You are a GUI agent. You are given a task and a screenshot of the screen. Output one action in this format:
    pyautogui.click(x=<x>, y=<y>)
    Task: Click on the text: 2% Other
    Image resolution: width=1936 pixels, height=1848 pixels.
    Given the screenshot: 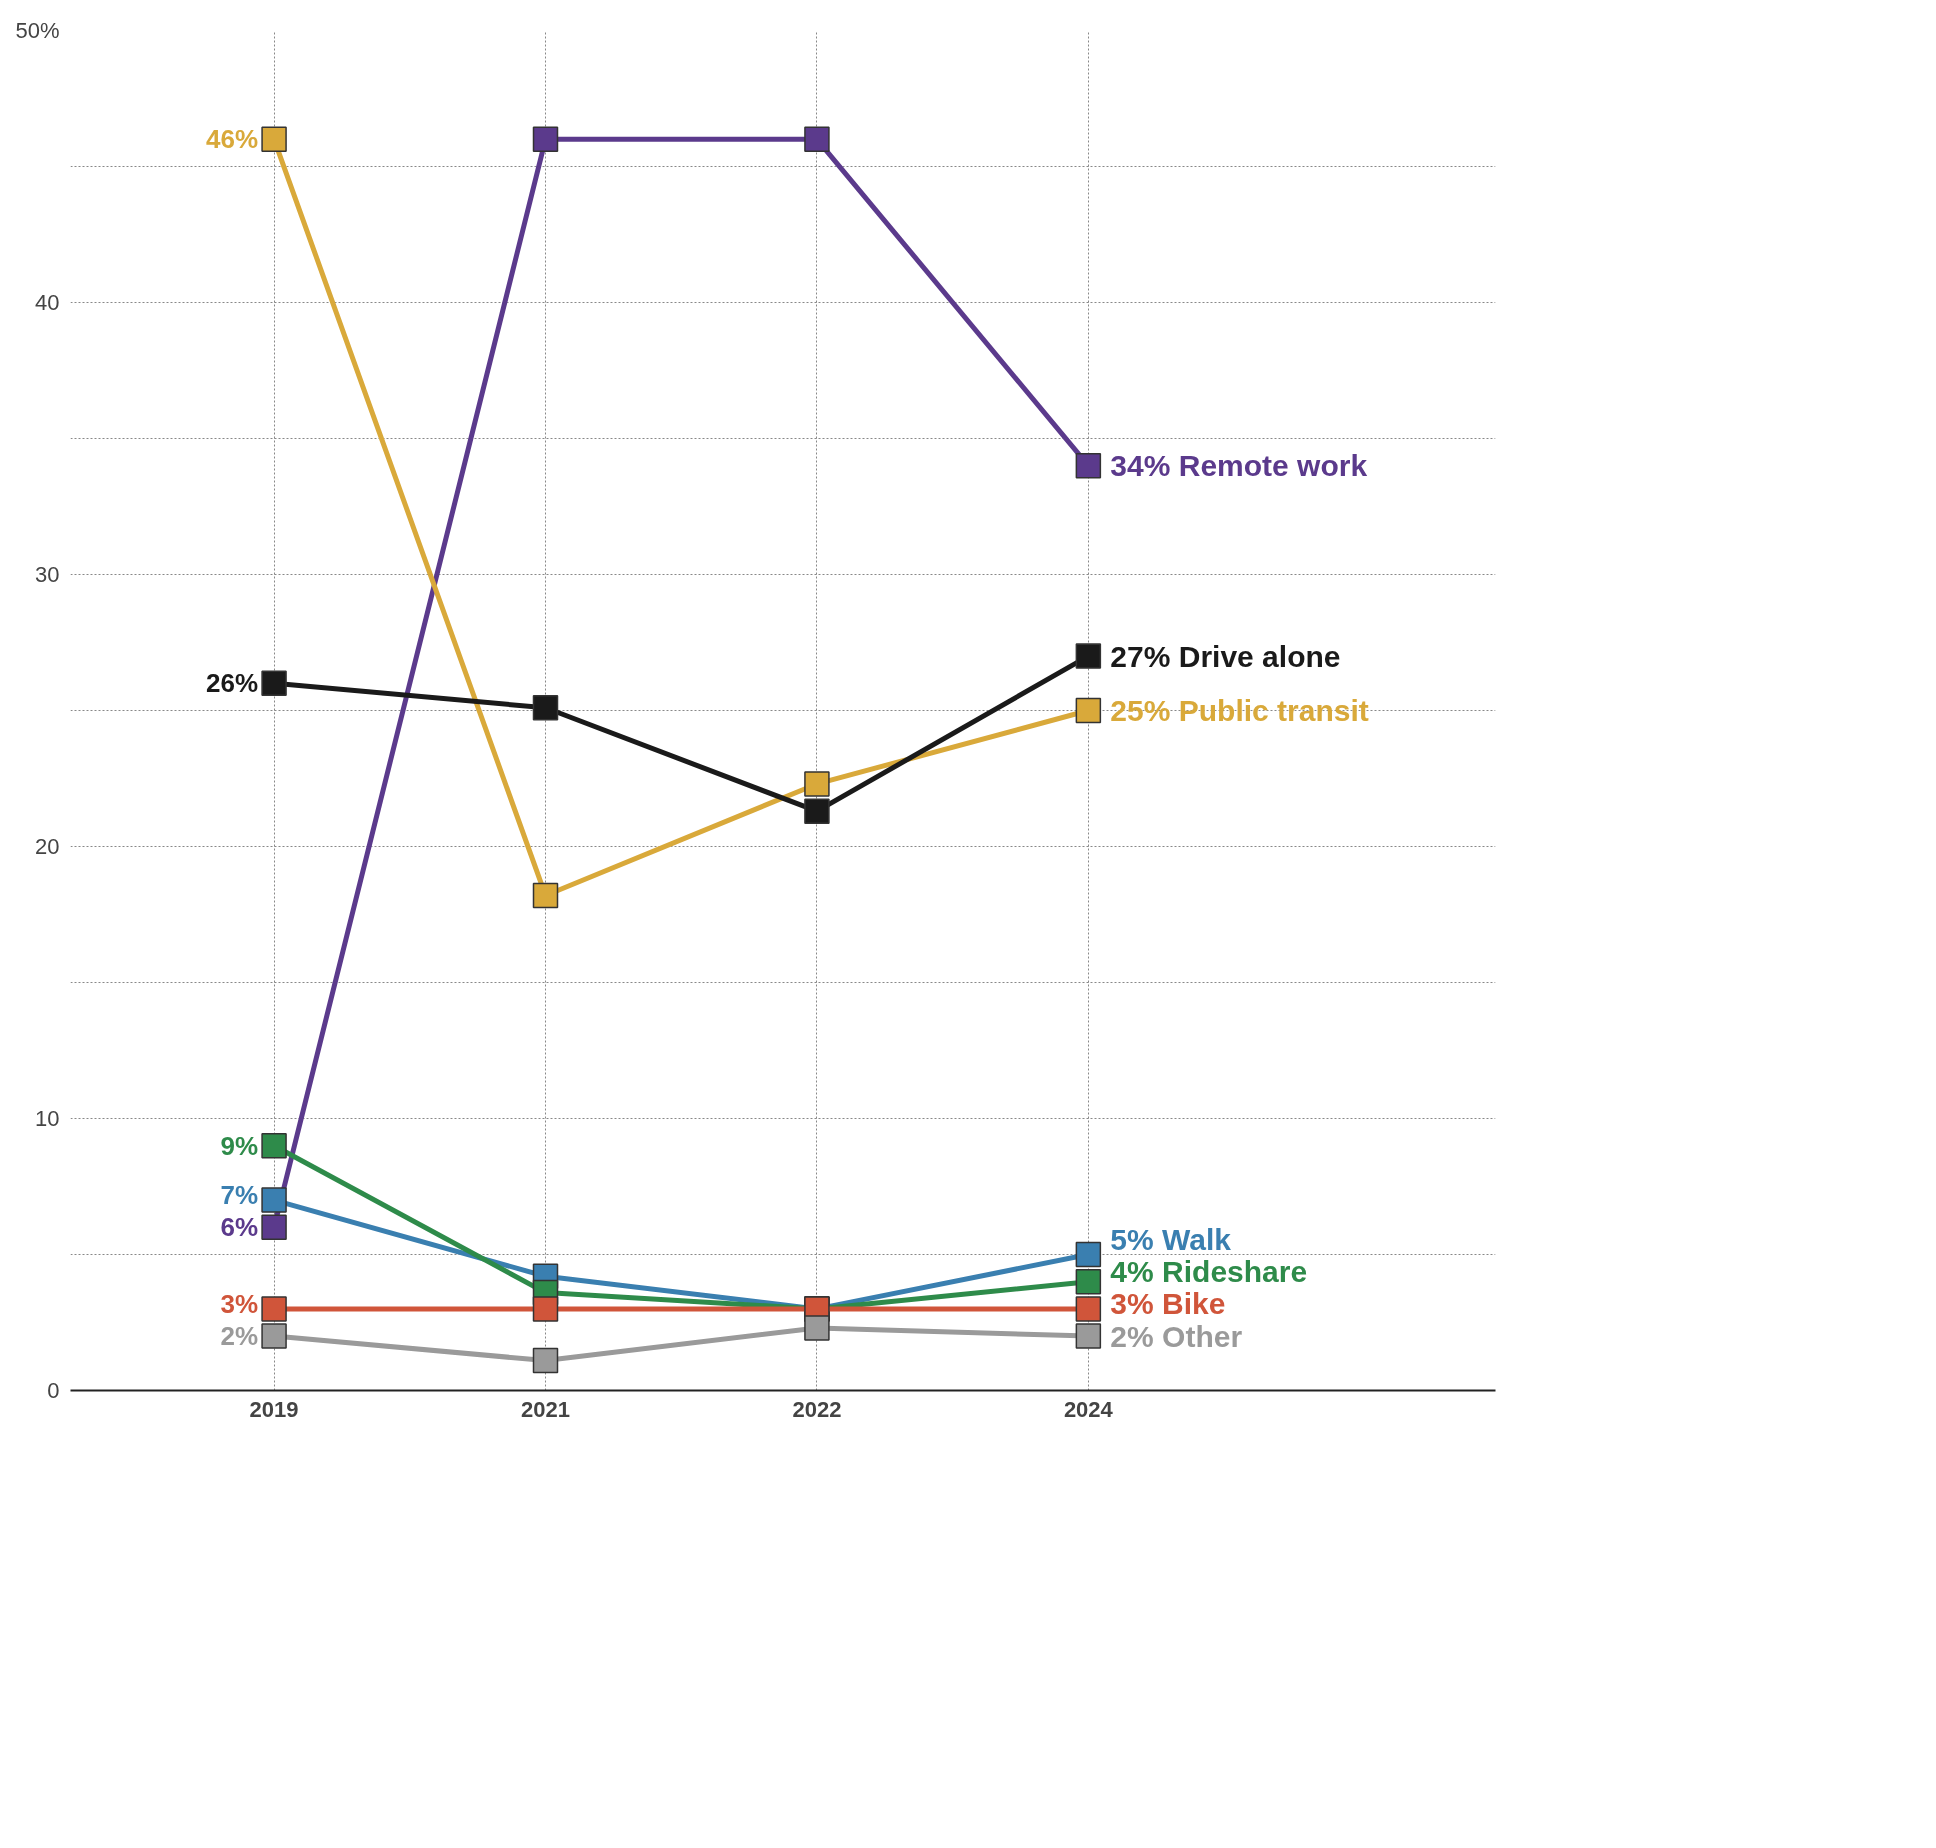 What is the action you would take?
    pyautogui.click(x=1176, y=1336)
    